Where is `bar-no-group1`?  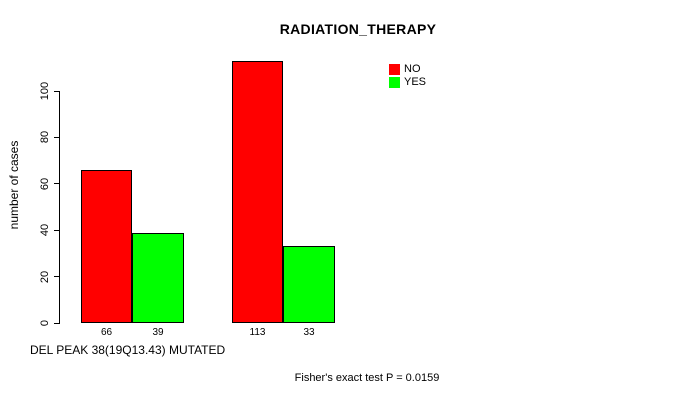 bar-no-group1 is located at coordinates (106, 246).